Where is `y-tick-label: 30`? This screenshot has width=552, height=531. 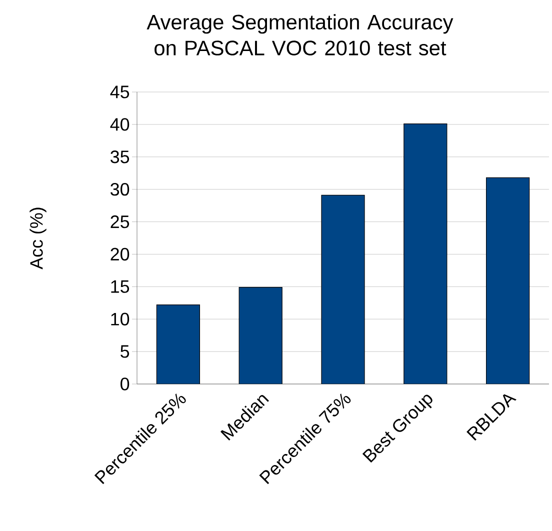 y-tick-label: 30 is located at coordinates (120, 189).